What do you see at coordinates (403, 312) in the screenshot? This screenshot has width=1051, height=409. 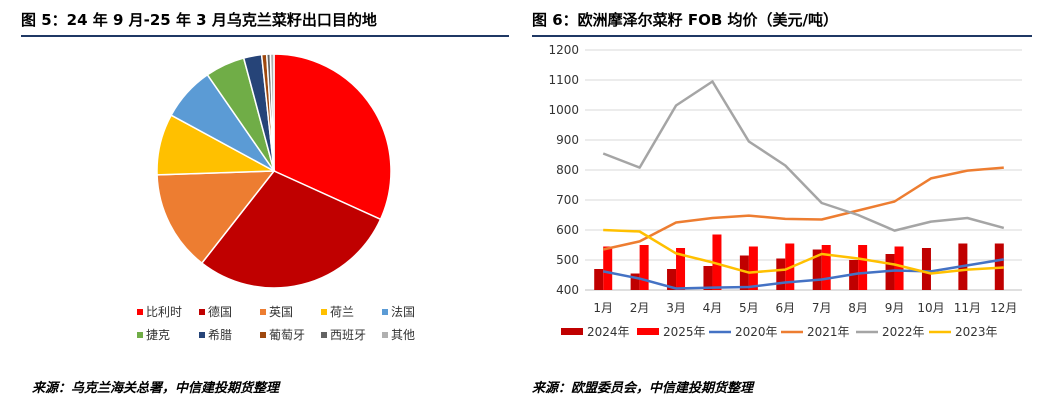 I see `pie-legend-label-4: 法国` at bounding box center [403, 312].